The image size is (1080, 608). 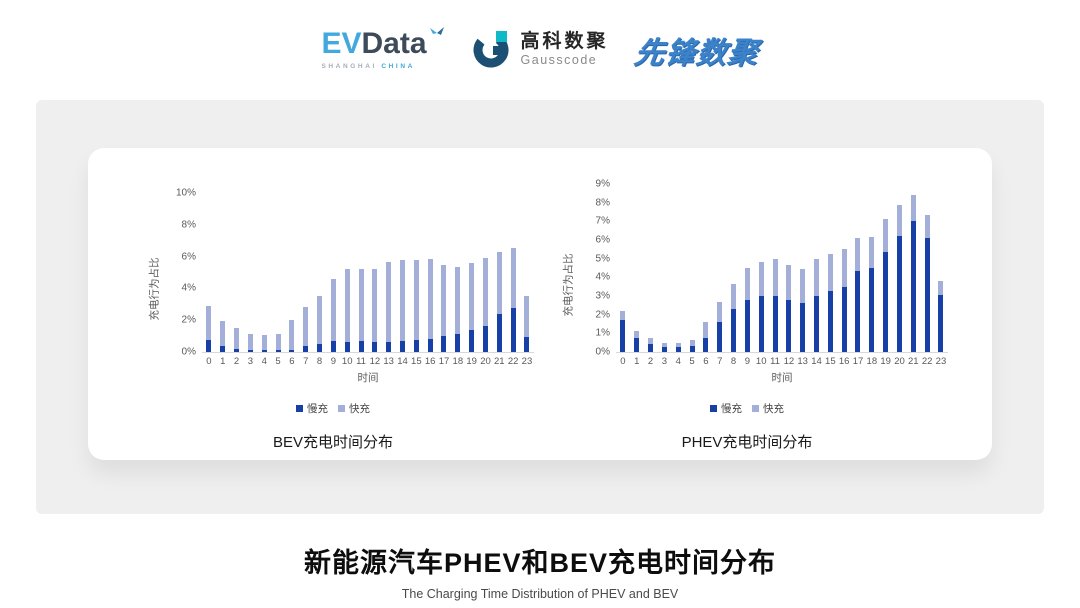 I want to click on x-tick-label: 5, so click(x=692, y=361).